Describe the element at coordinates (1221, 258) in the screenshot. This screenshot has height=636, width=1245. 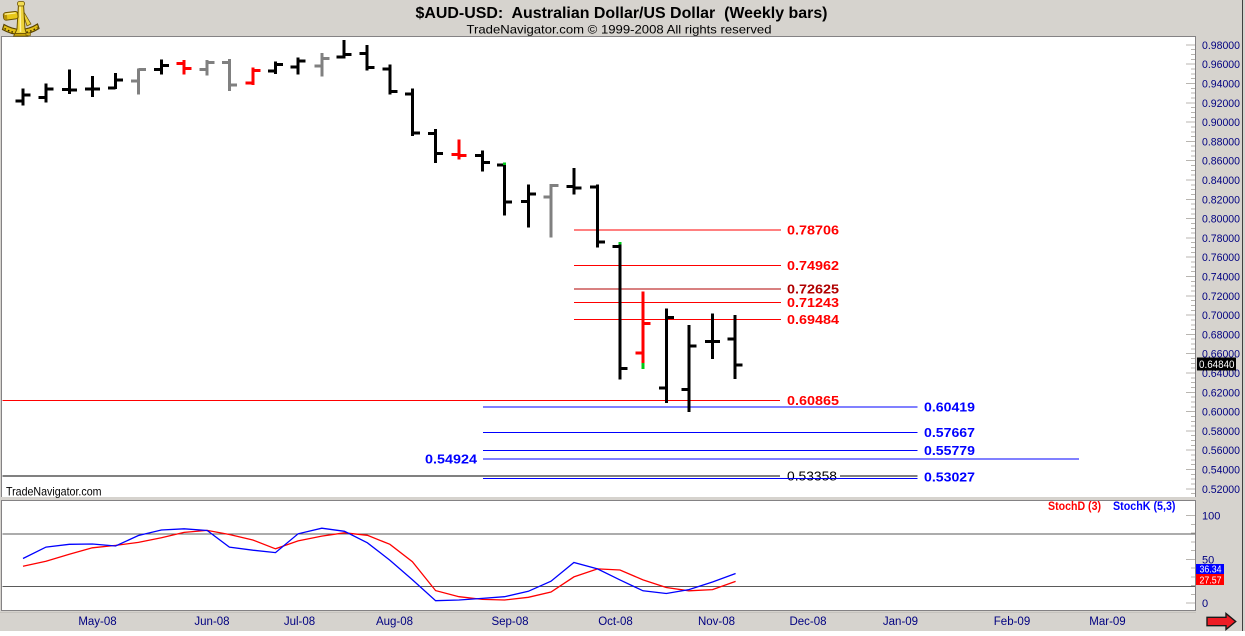
I see `svg-text: 0.76000` at that location.